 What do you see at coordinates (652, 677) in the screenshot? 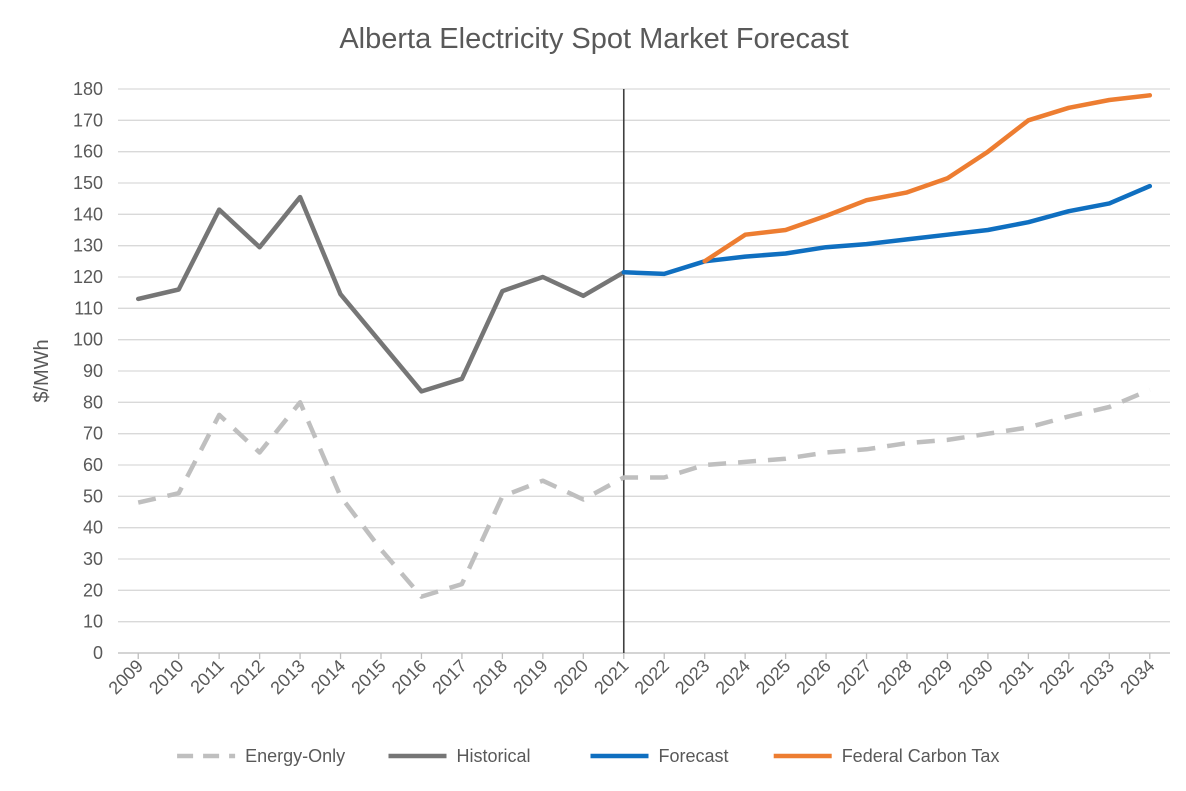
I see `x-tick-label: 2022` at bounding box center [652, 677].